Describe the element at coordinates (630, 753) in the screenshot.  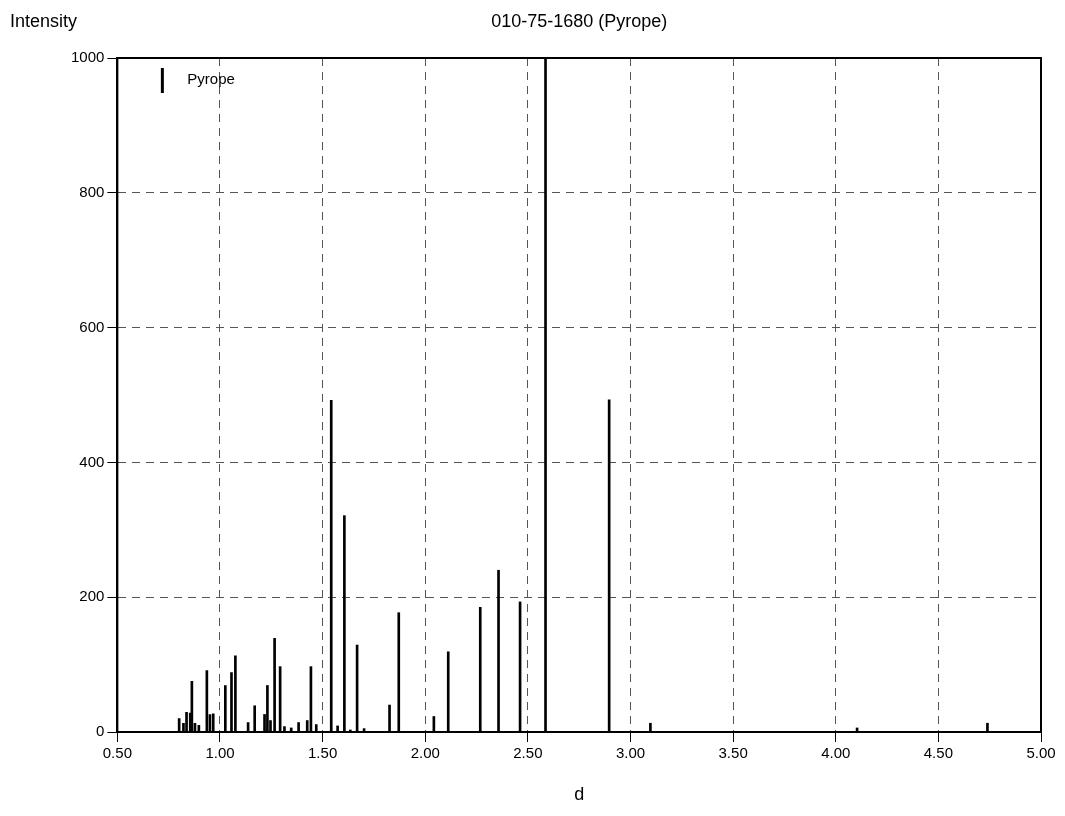
I see `x-tick-label: 3.00` at that location.